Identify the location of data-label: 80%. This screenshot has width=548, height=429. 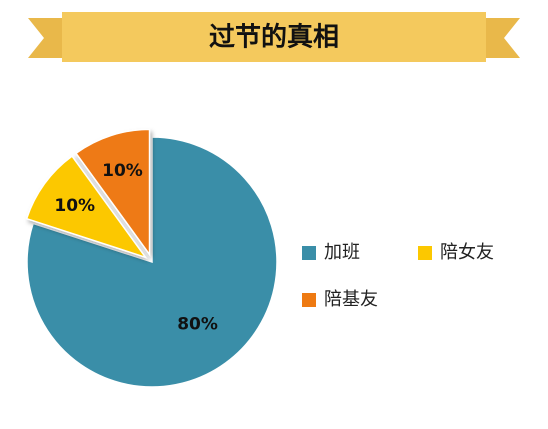
(197, 325).